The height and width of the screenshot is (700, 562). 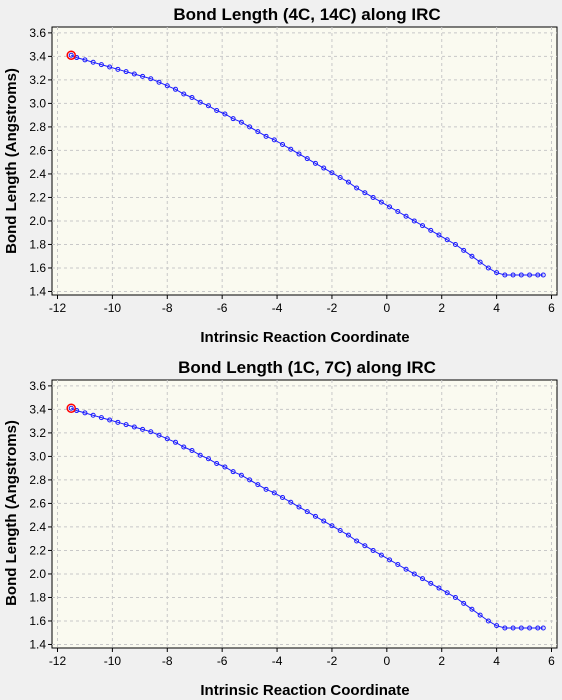 I want to click on y-axis-label: Bond Length (Angstroms), so click(x=11, y=161).